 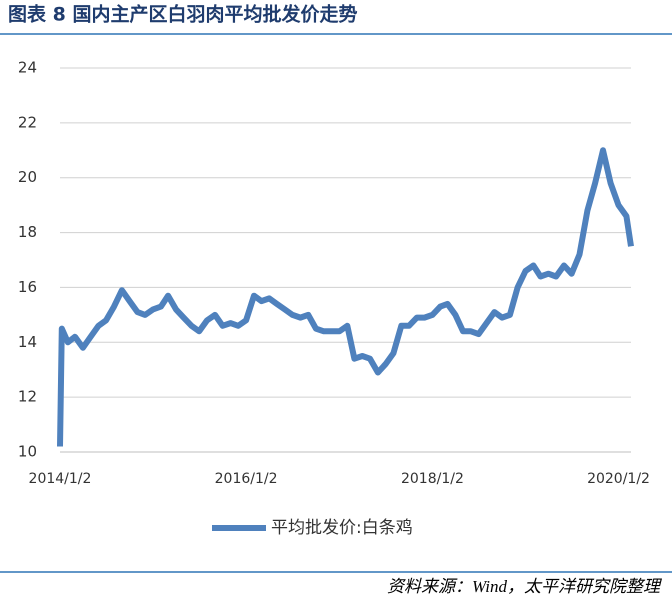 What do you see at coordinates (27, 342) in the screenshot?
I see `y-tick-label: 14` at bounding box center [27, 342].